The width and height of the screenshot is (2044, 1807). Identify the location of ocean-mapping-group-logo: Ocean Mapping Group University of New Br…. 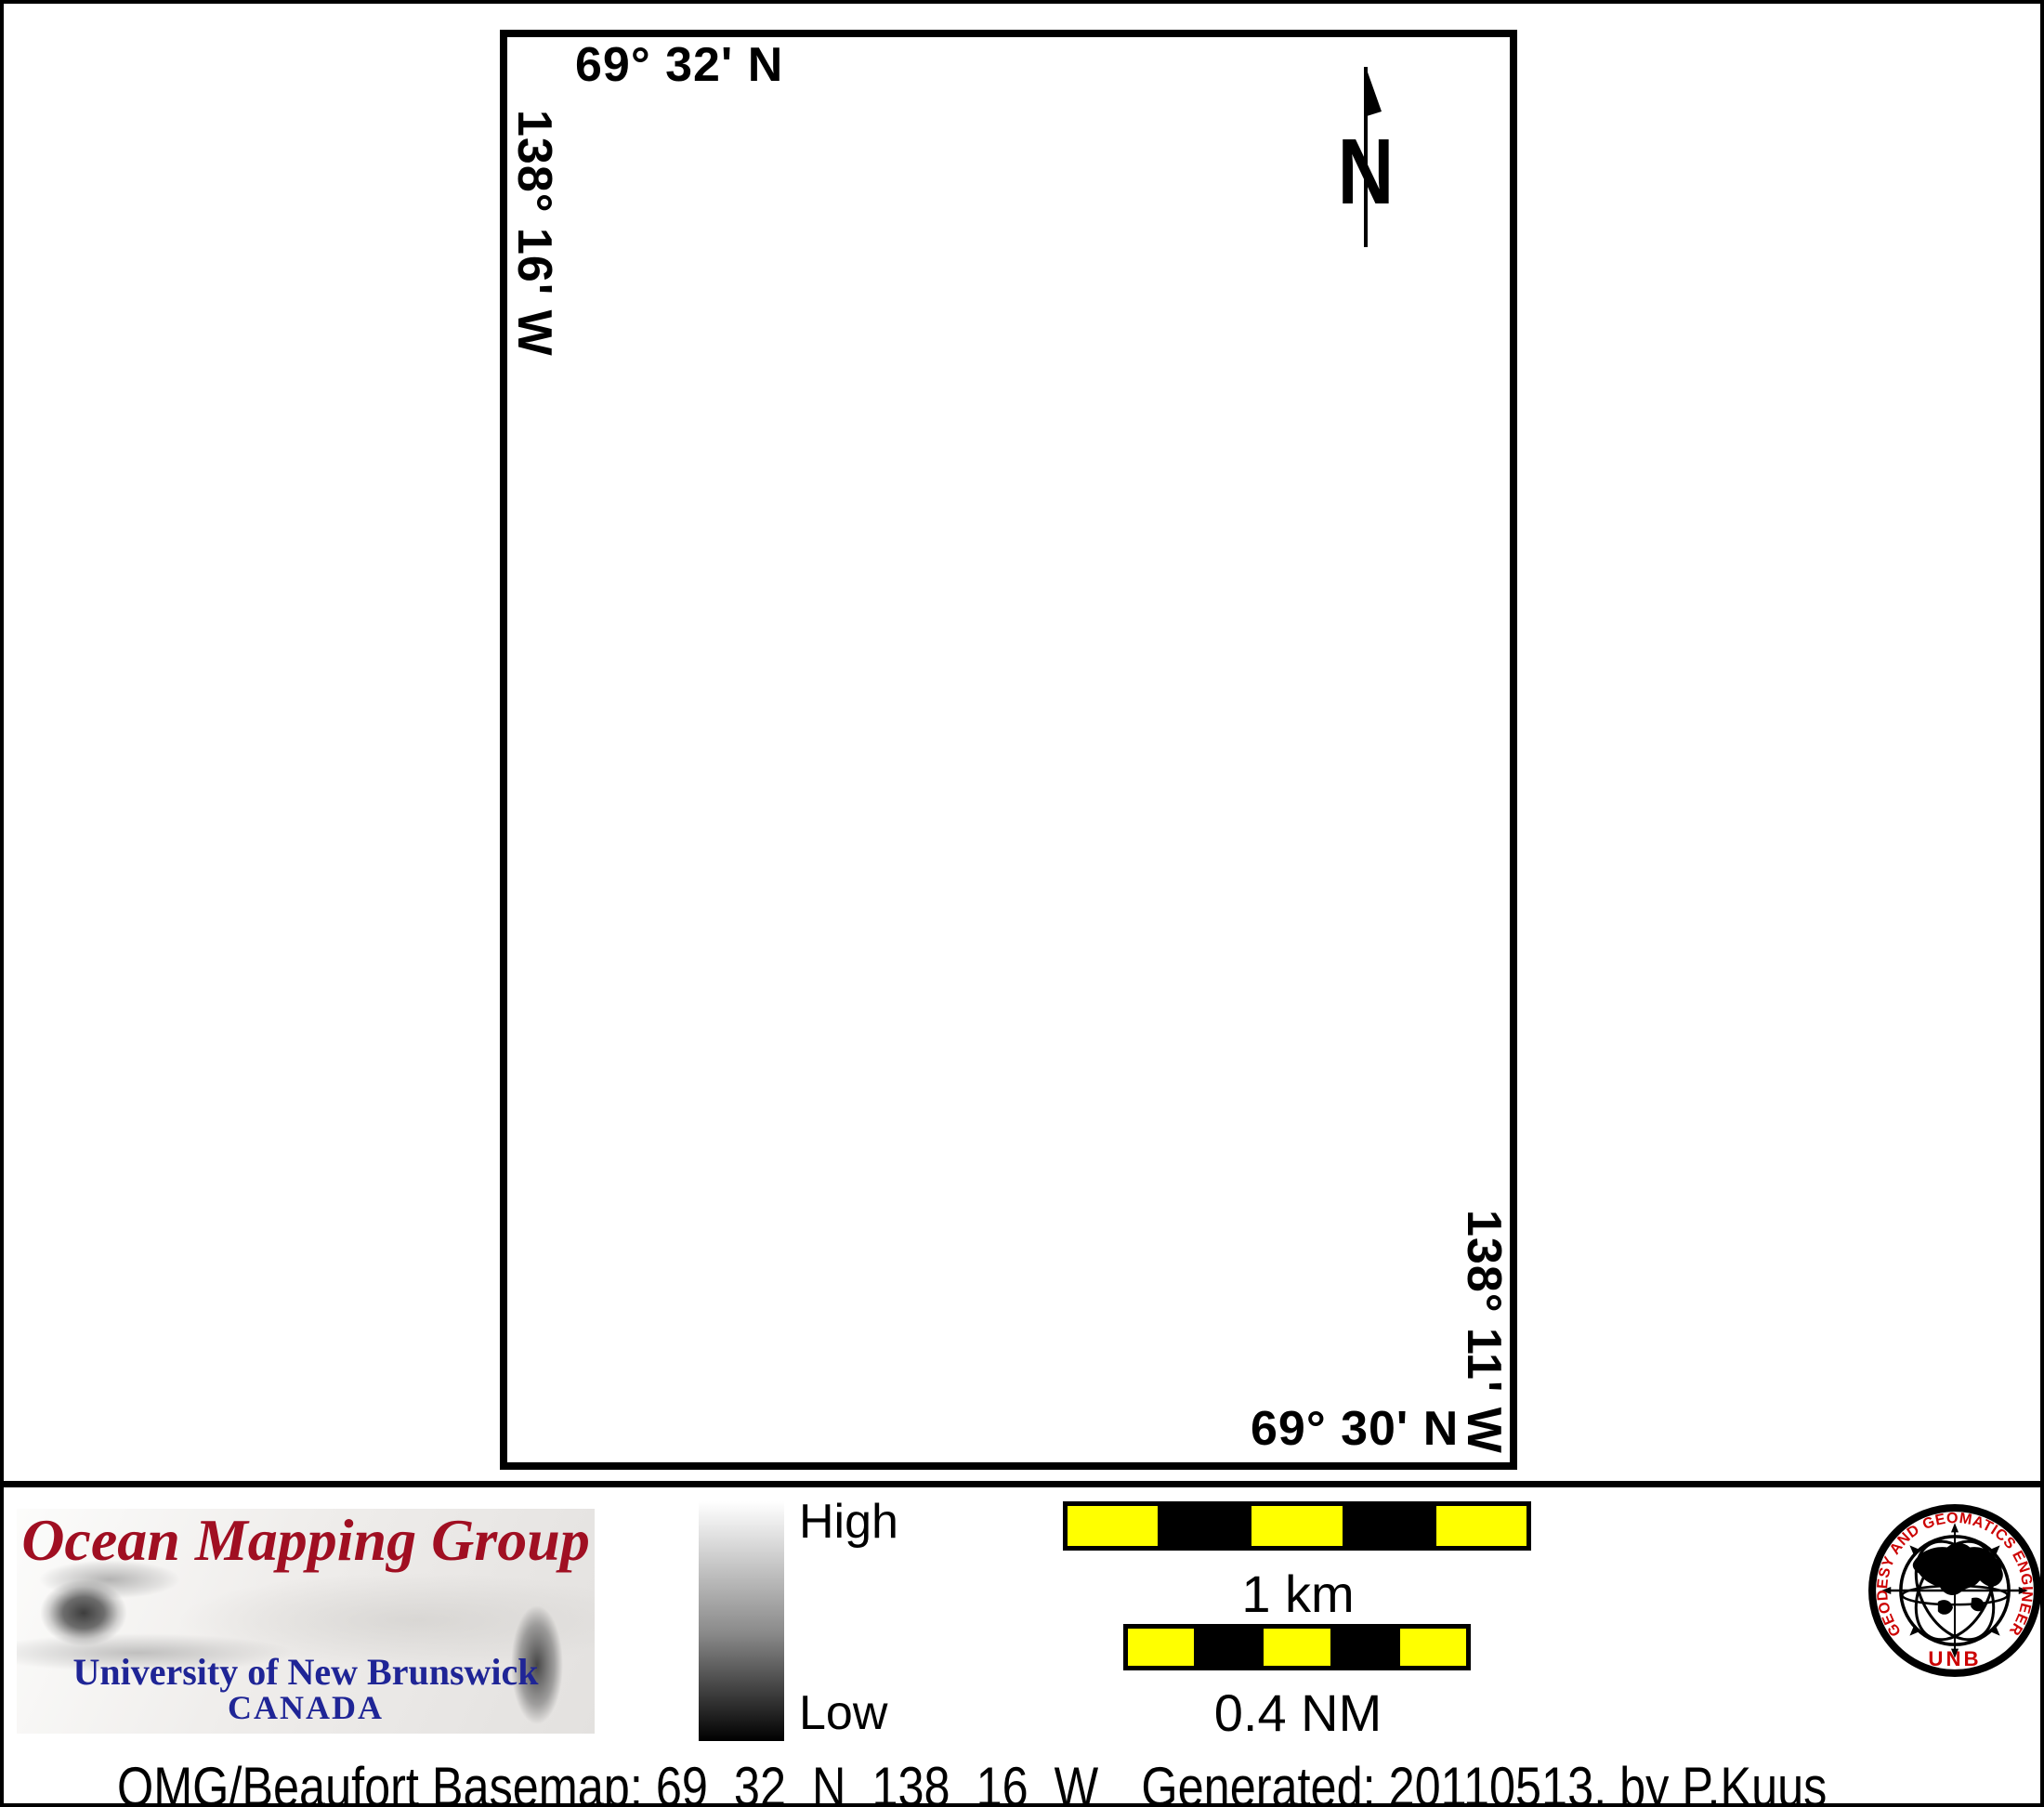
(306, 1621).